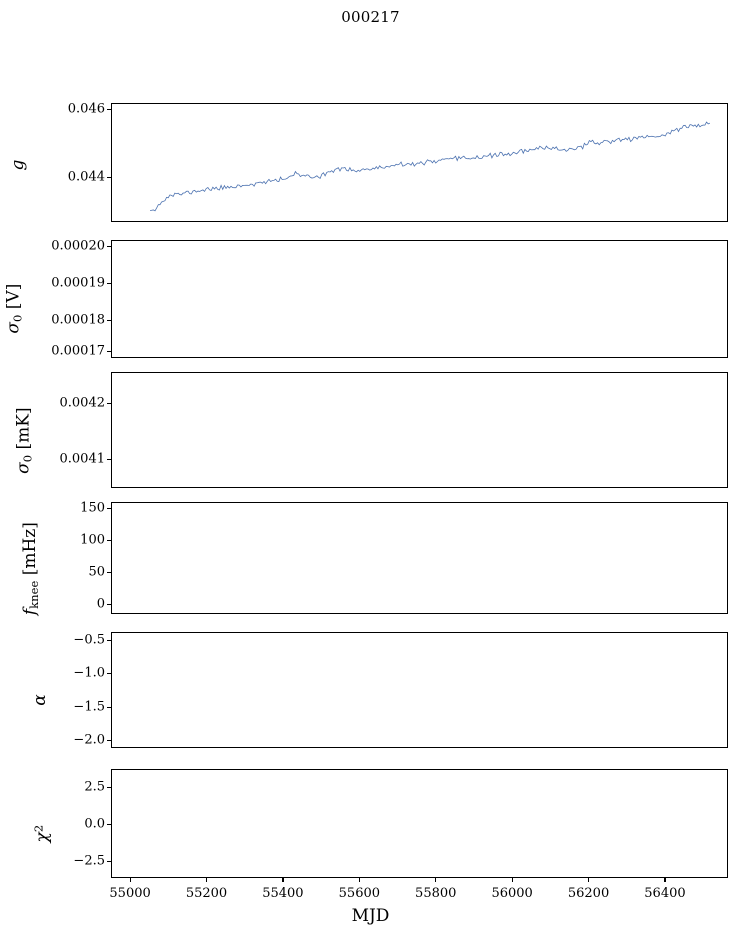 This screenshot has height=944, width=741. Describe the element at coordinates (94, 824) in the screenshot. I see `chisq-ytick-1: 0.0` at that location.